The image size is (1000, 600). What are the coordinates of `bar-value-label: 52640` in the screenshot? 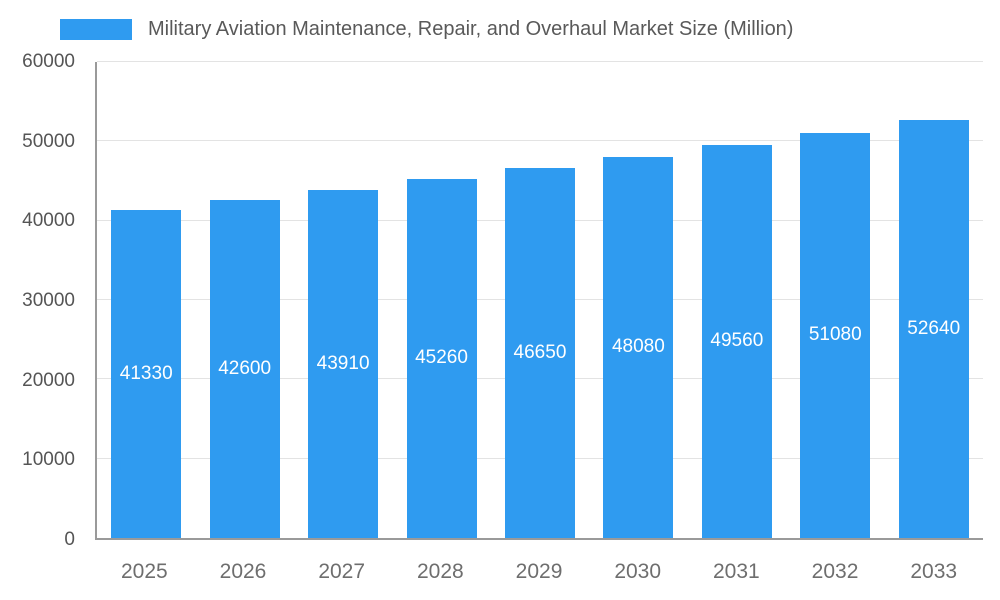 It's located at (934, 329).